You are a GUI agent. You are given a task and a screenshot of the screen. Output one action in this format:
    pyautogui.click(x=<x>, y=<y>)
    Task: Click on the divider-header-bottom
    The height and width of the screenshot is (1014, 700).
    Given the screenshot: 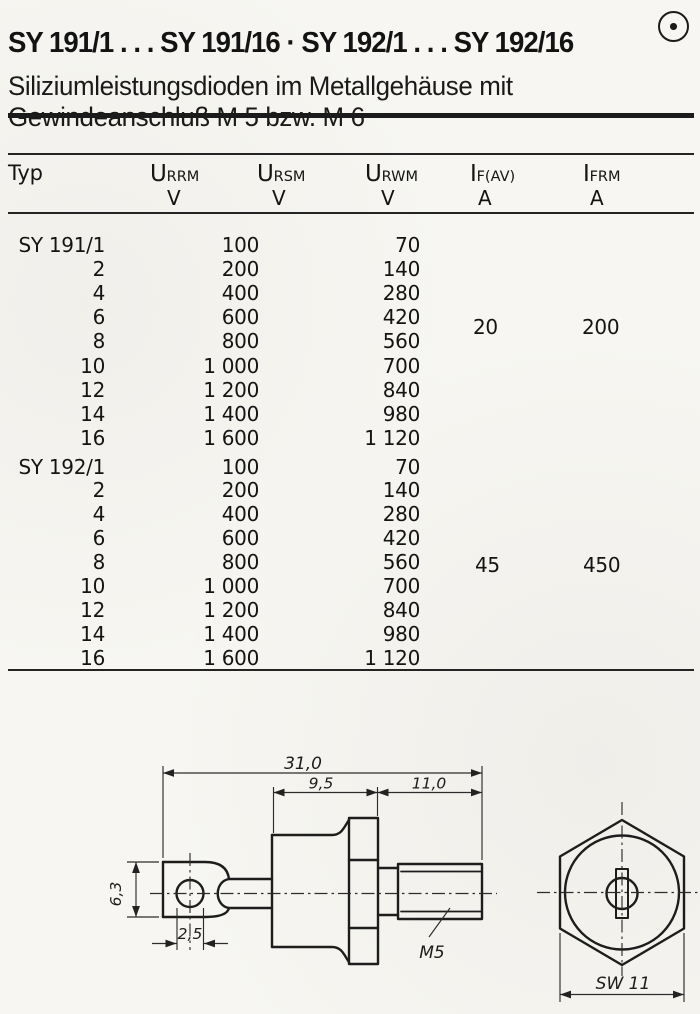 What is the action you would take?
    pyautogui.click(x=351, y=213)
    